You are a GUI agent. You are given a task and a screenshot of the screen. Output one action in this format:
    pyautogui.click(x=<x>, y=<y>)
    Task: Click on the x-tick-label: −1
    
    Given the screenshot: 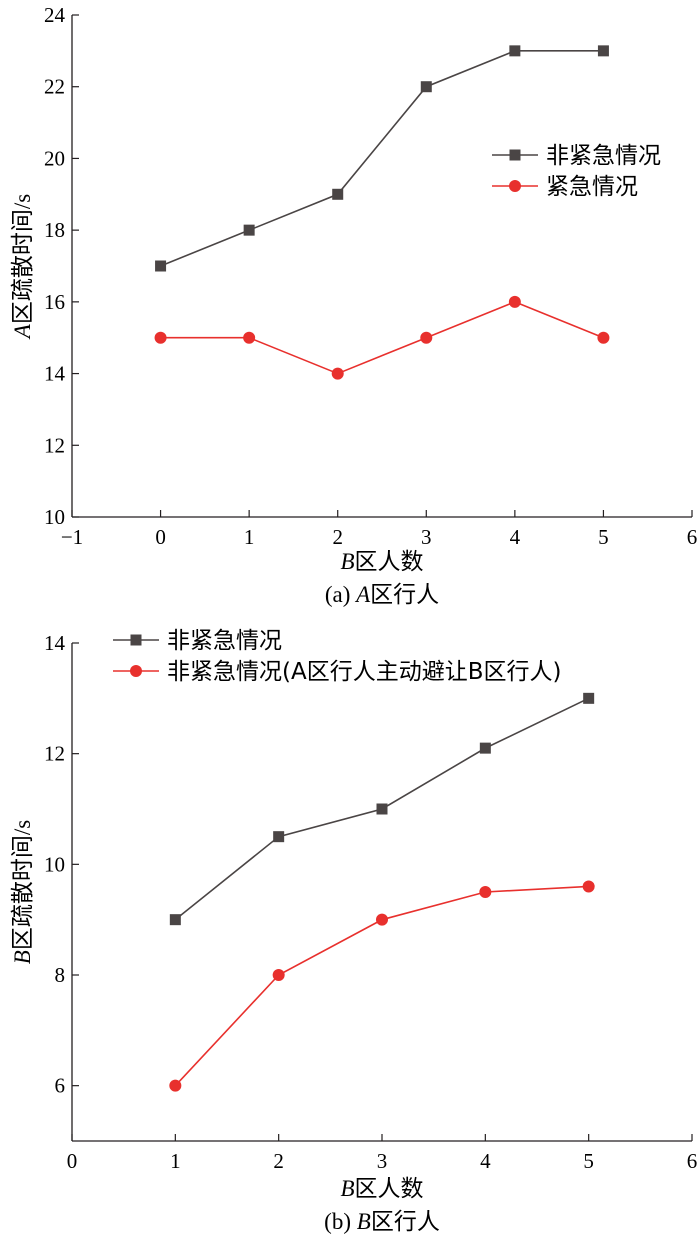 What is the action you would take?
    pyautogui.click(x=72, y=537)
    